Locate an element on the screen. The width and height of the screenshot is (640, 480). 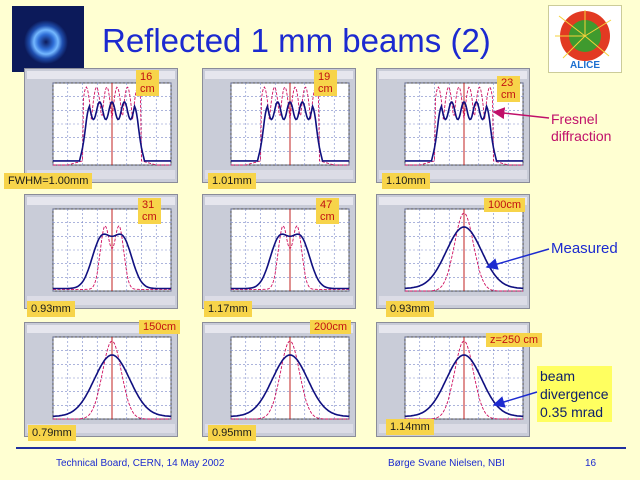
distance-label-p23: 23 cm is located at coordinates (508, 89).